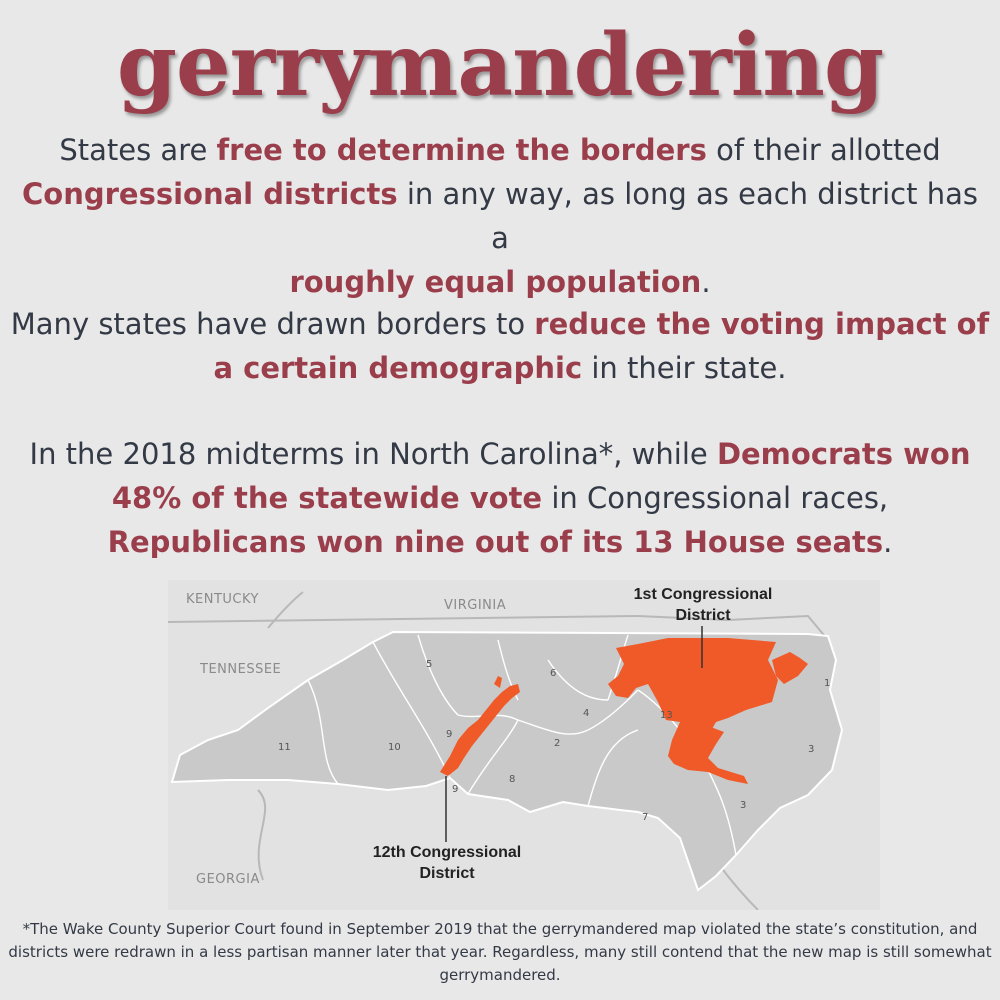 This screenshot has height=1000, width=1000. I want to click on district-number: 1, so click(827, 683).